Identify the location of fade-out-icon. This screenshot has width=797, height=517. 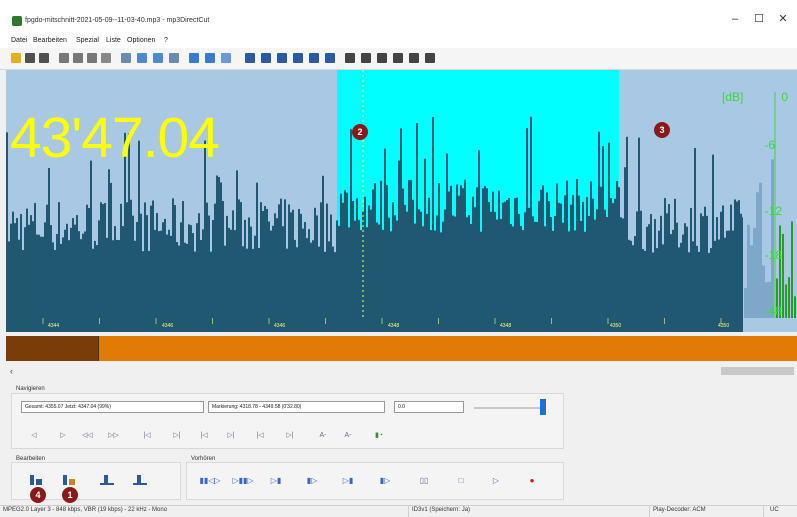
(382, 58).